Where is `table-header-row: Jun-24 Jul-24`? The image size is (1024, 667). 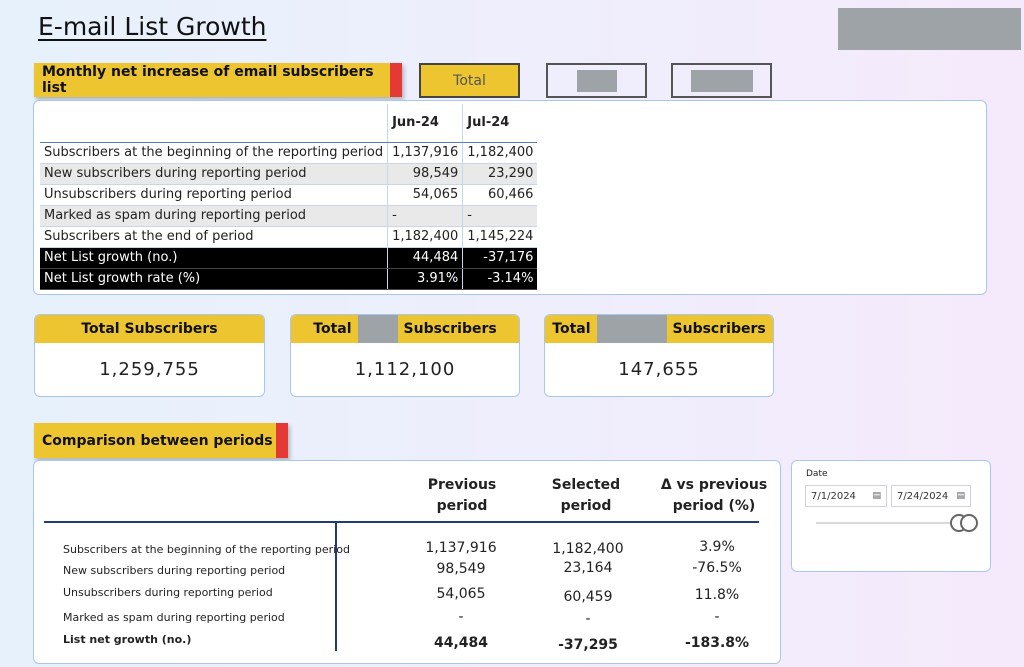 table-header-row: Jun-24 Jul-24 is located at coordinates (289, 123).